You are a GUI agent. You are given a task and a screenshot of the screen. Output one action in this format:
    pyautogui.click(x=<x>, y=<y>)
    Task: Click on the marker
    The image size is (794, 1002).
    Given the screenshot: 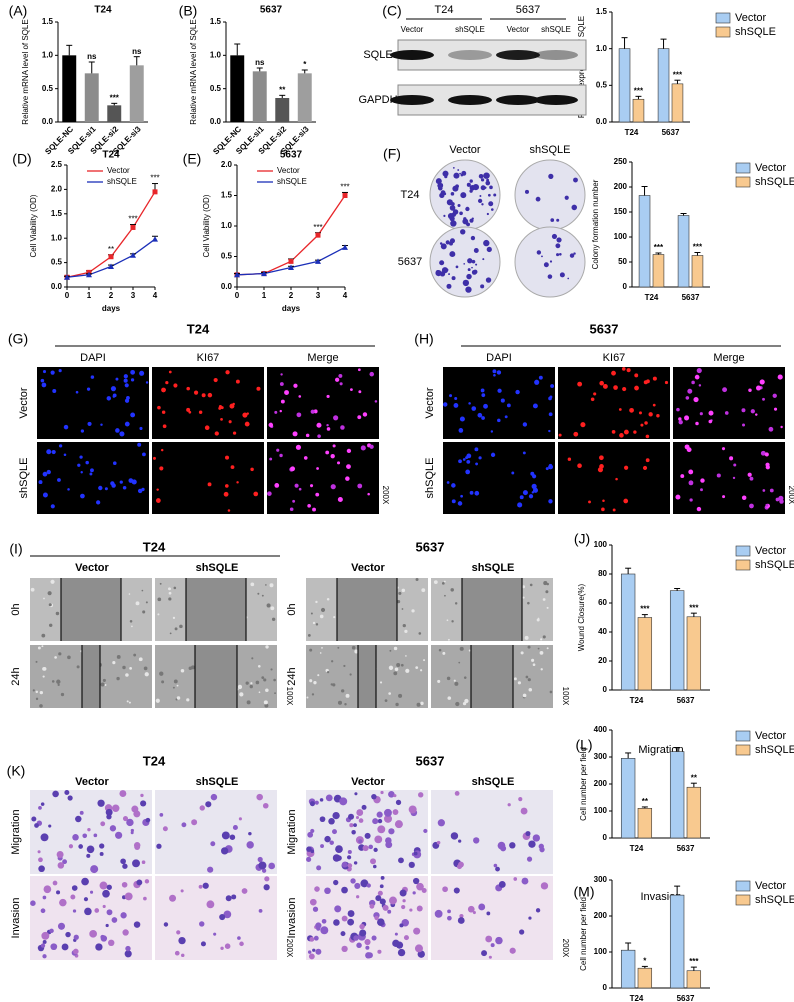 What is the action you would take?
    pyautogui.click(x=345, y=247)
    